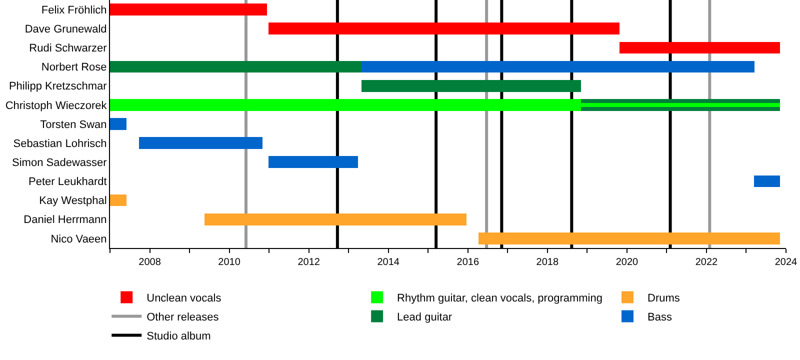 The height and width of the screenshot is (360, 800). I want to click on x-tick-label: 2014, so click(388, 262).